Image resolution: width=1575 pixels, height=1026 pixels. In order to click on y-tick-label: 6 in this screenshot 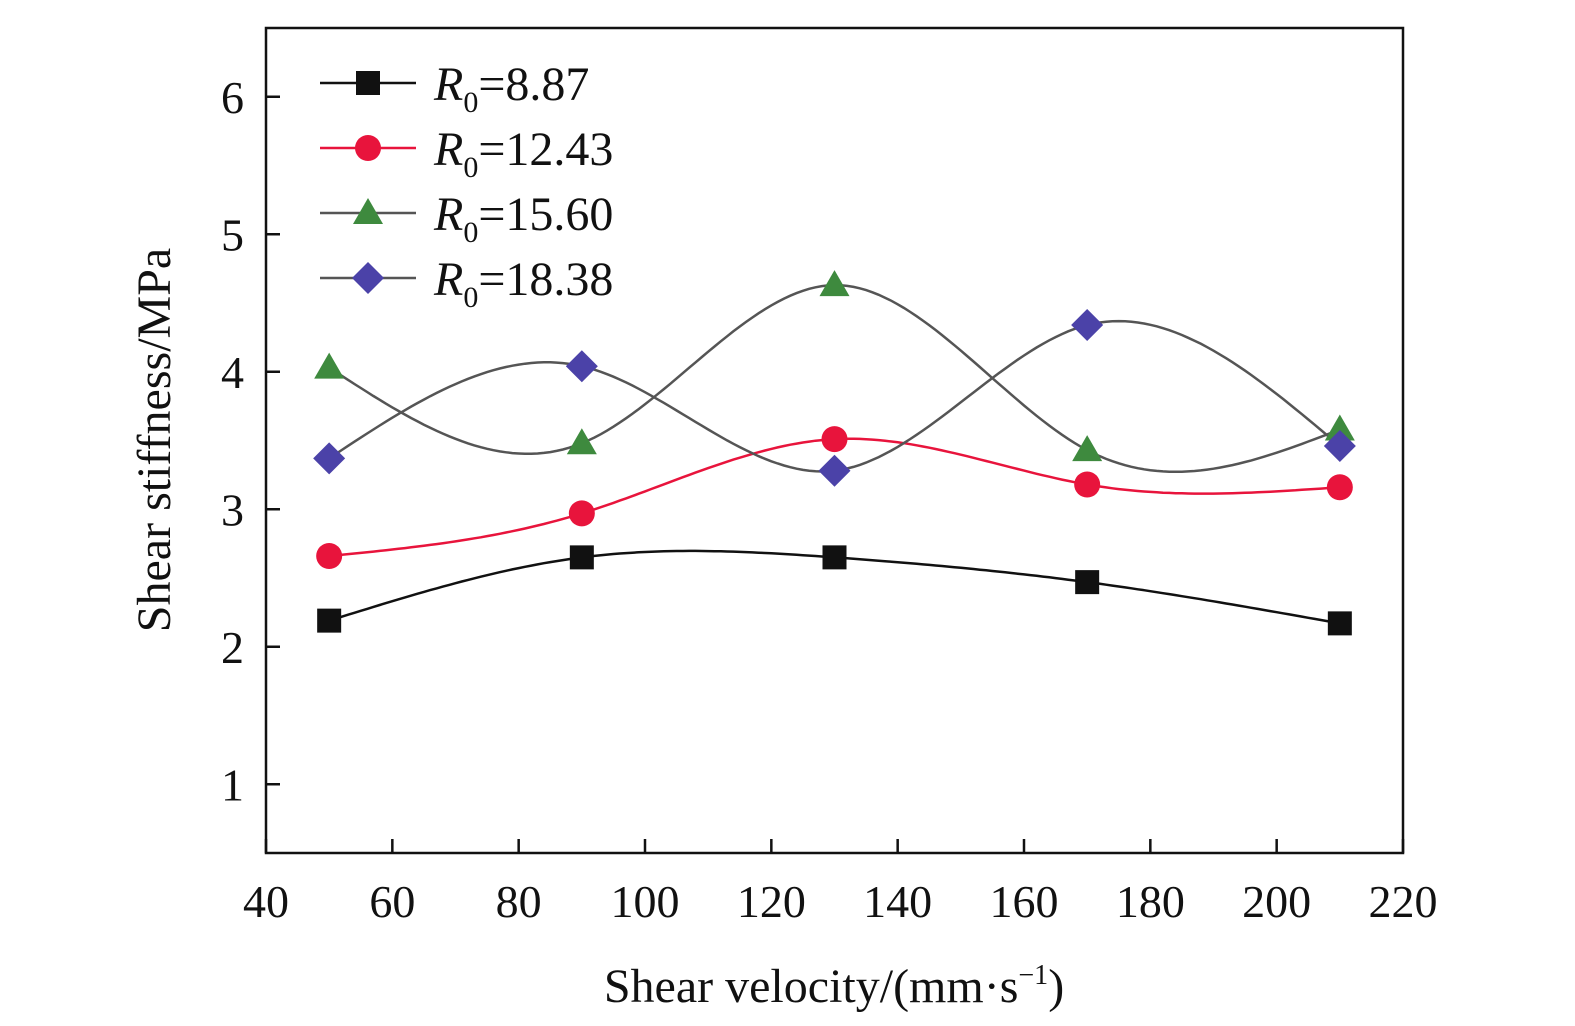, I will do `click(232, 97)`.